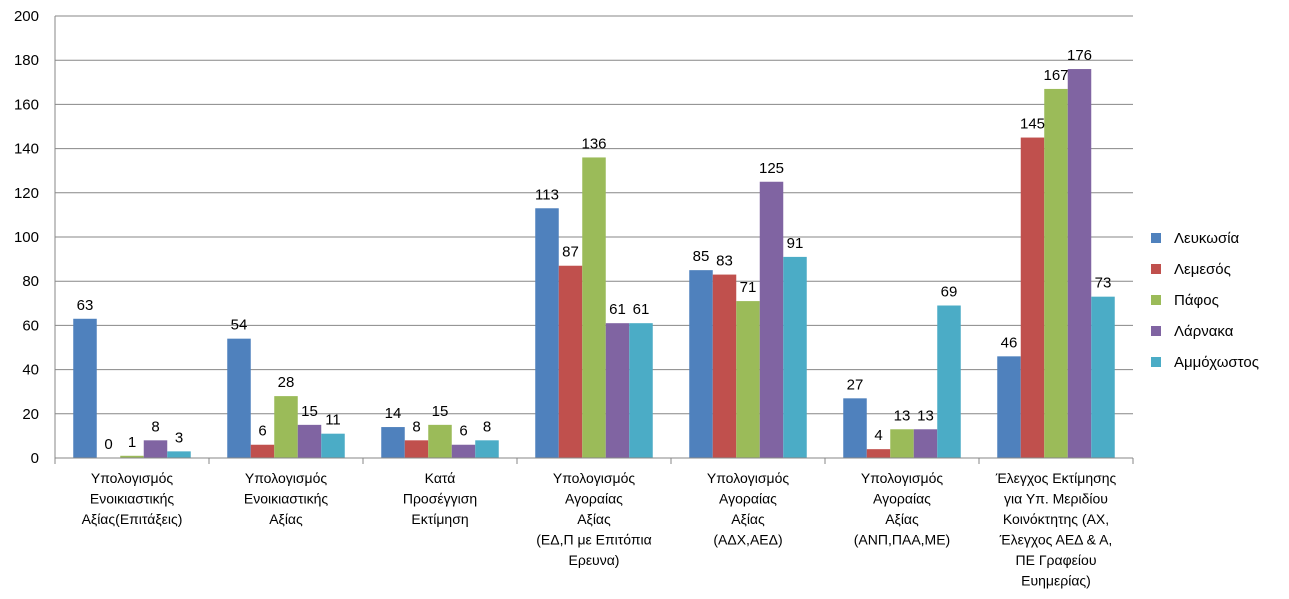  I want to click on data-label: 87, so click(570, 252).